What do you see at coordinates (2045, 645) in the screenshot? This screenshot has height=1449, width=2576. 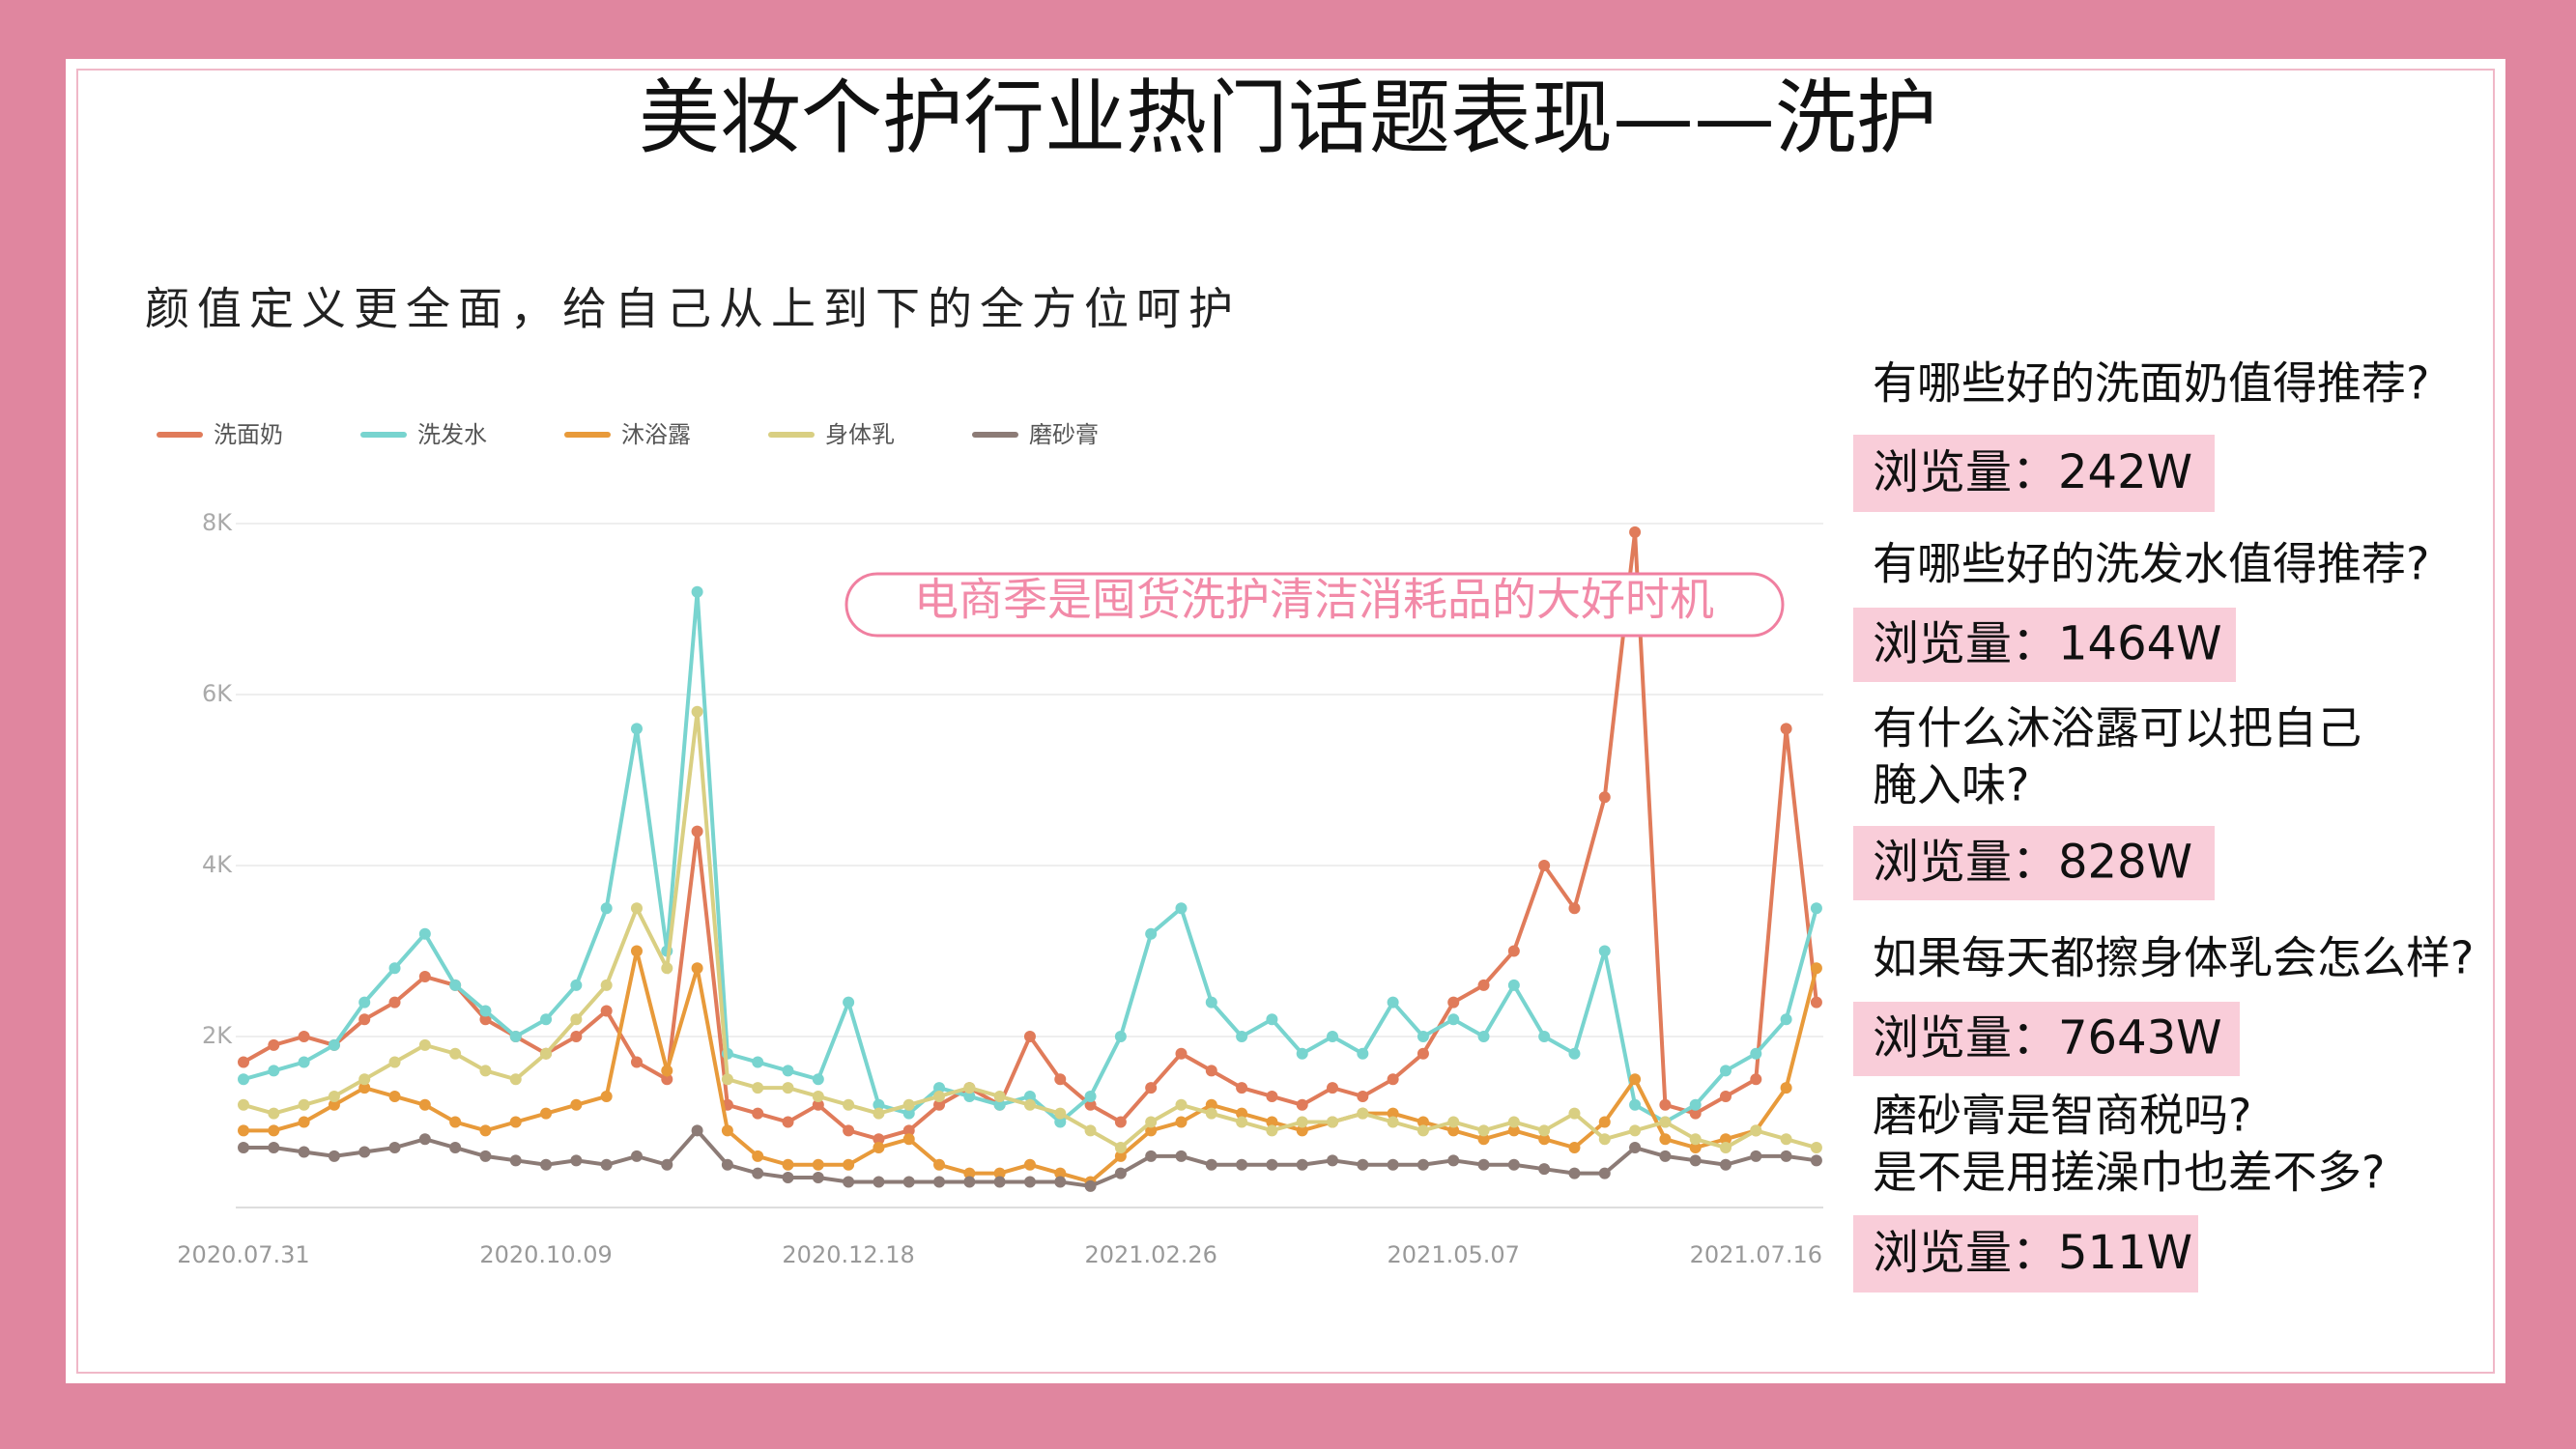 I see `views-box` at bounding box center [2045, 645].